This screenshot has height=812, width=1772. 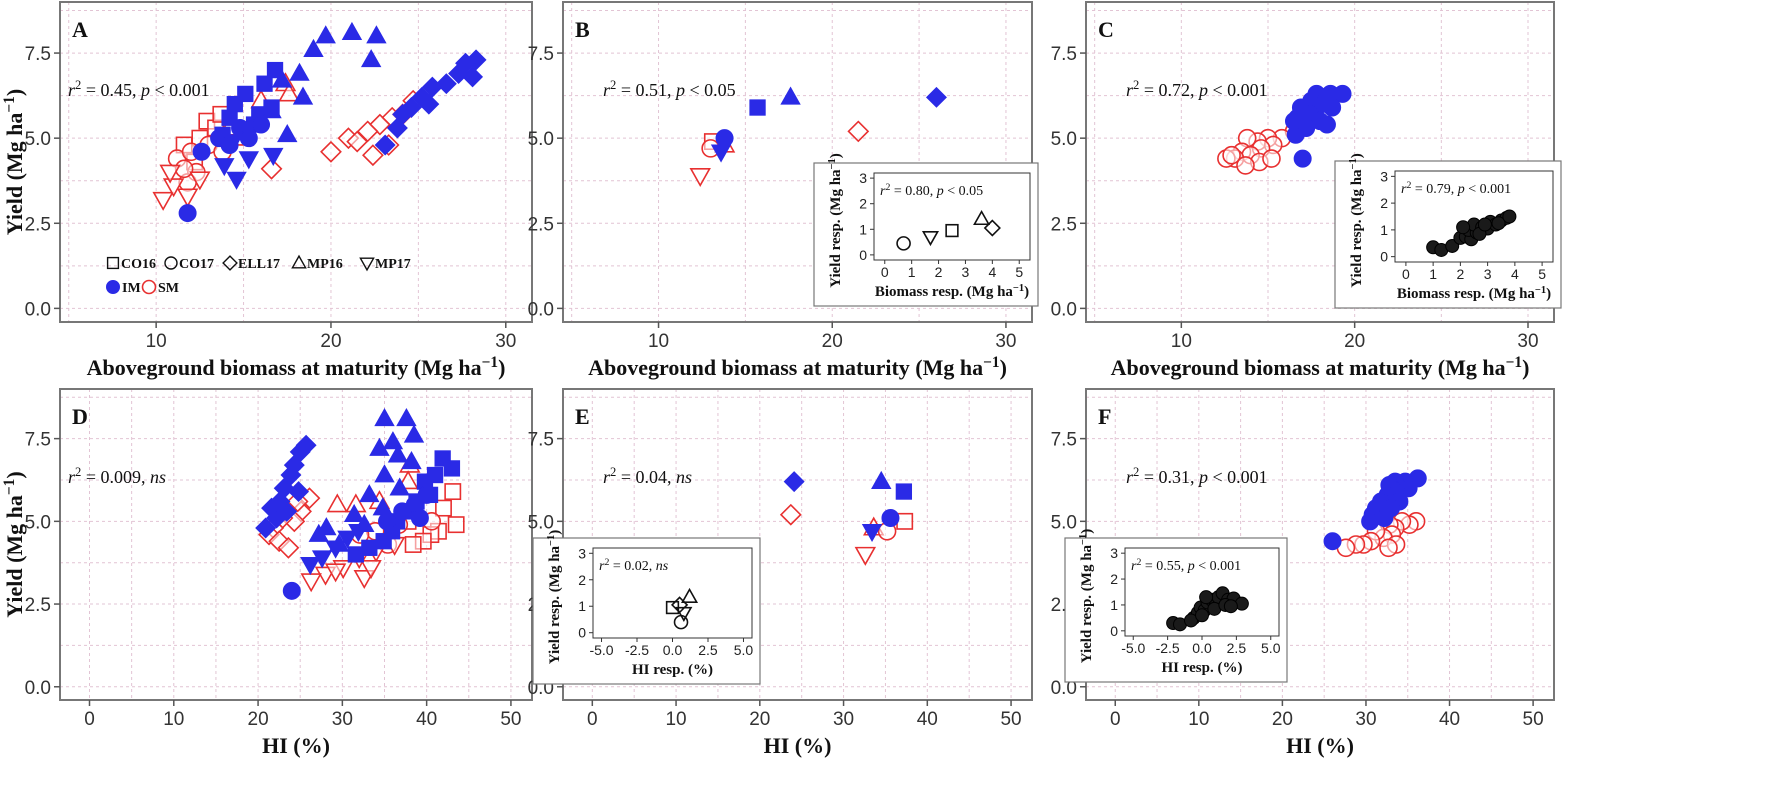 What do you see at coordinates (1133, 648) in the screenshot?
I see `inset-x-tick-label: -5.0` at bounding box center [1133, 648].